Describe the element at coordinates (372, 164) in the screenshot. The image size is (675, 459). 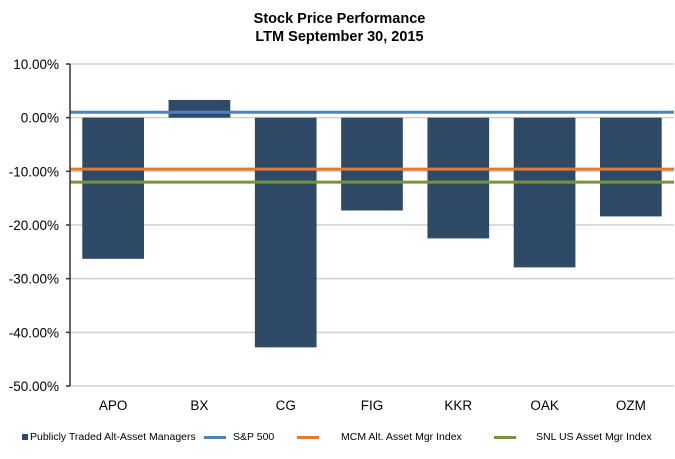
I see `bar-fig` at that location.